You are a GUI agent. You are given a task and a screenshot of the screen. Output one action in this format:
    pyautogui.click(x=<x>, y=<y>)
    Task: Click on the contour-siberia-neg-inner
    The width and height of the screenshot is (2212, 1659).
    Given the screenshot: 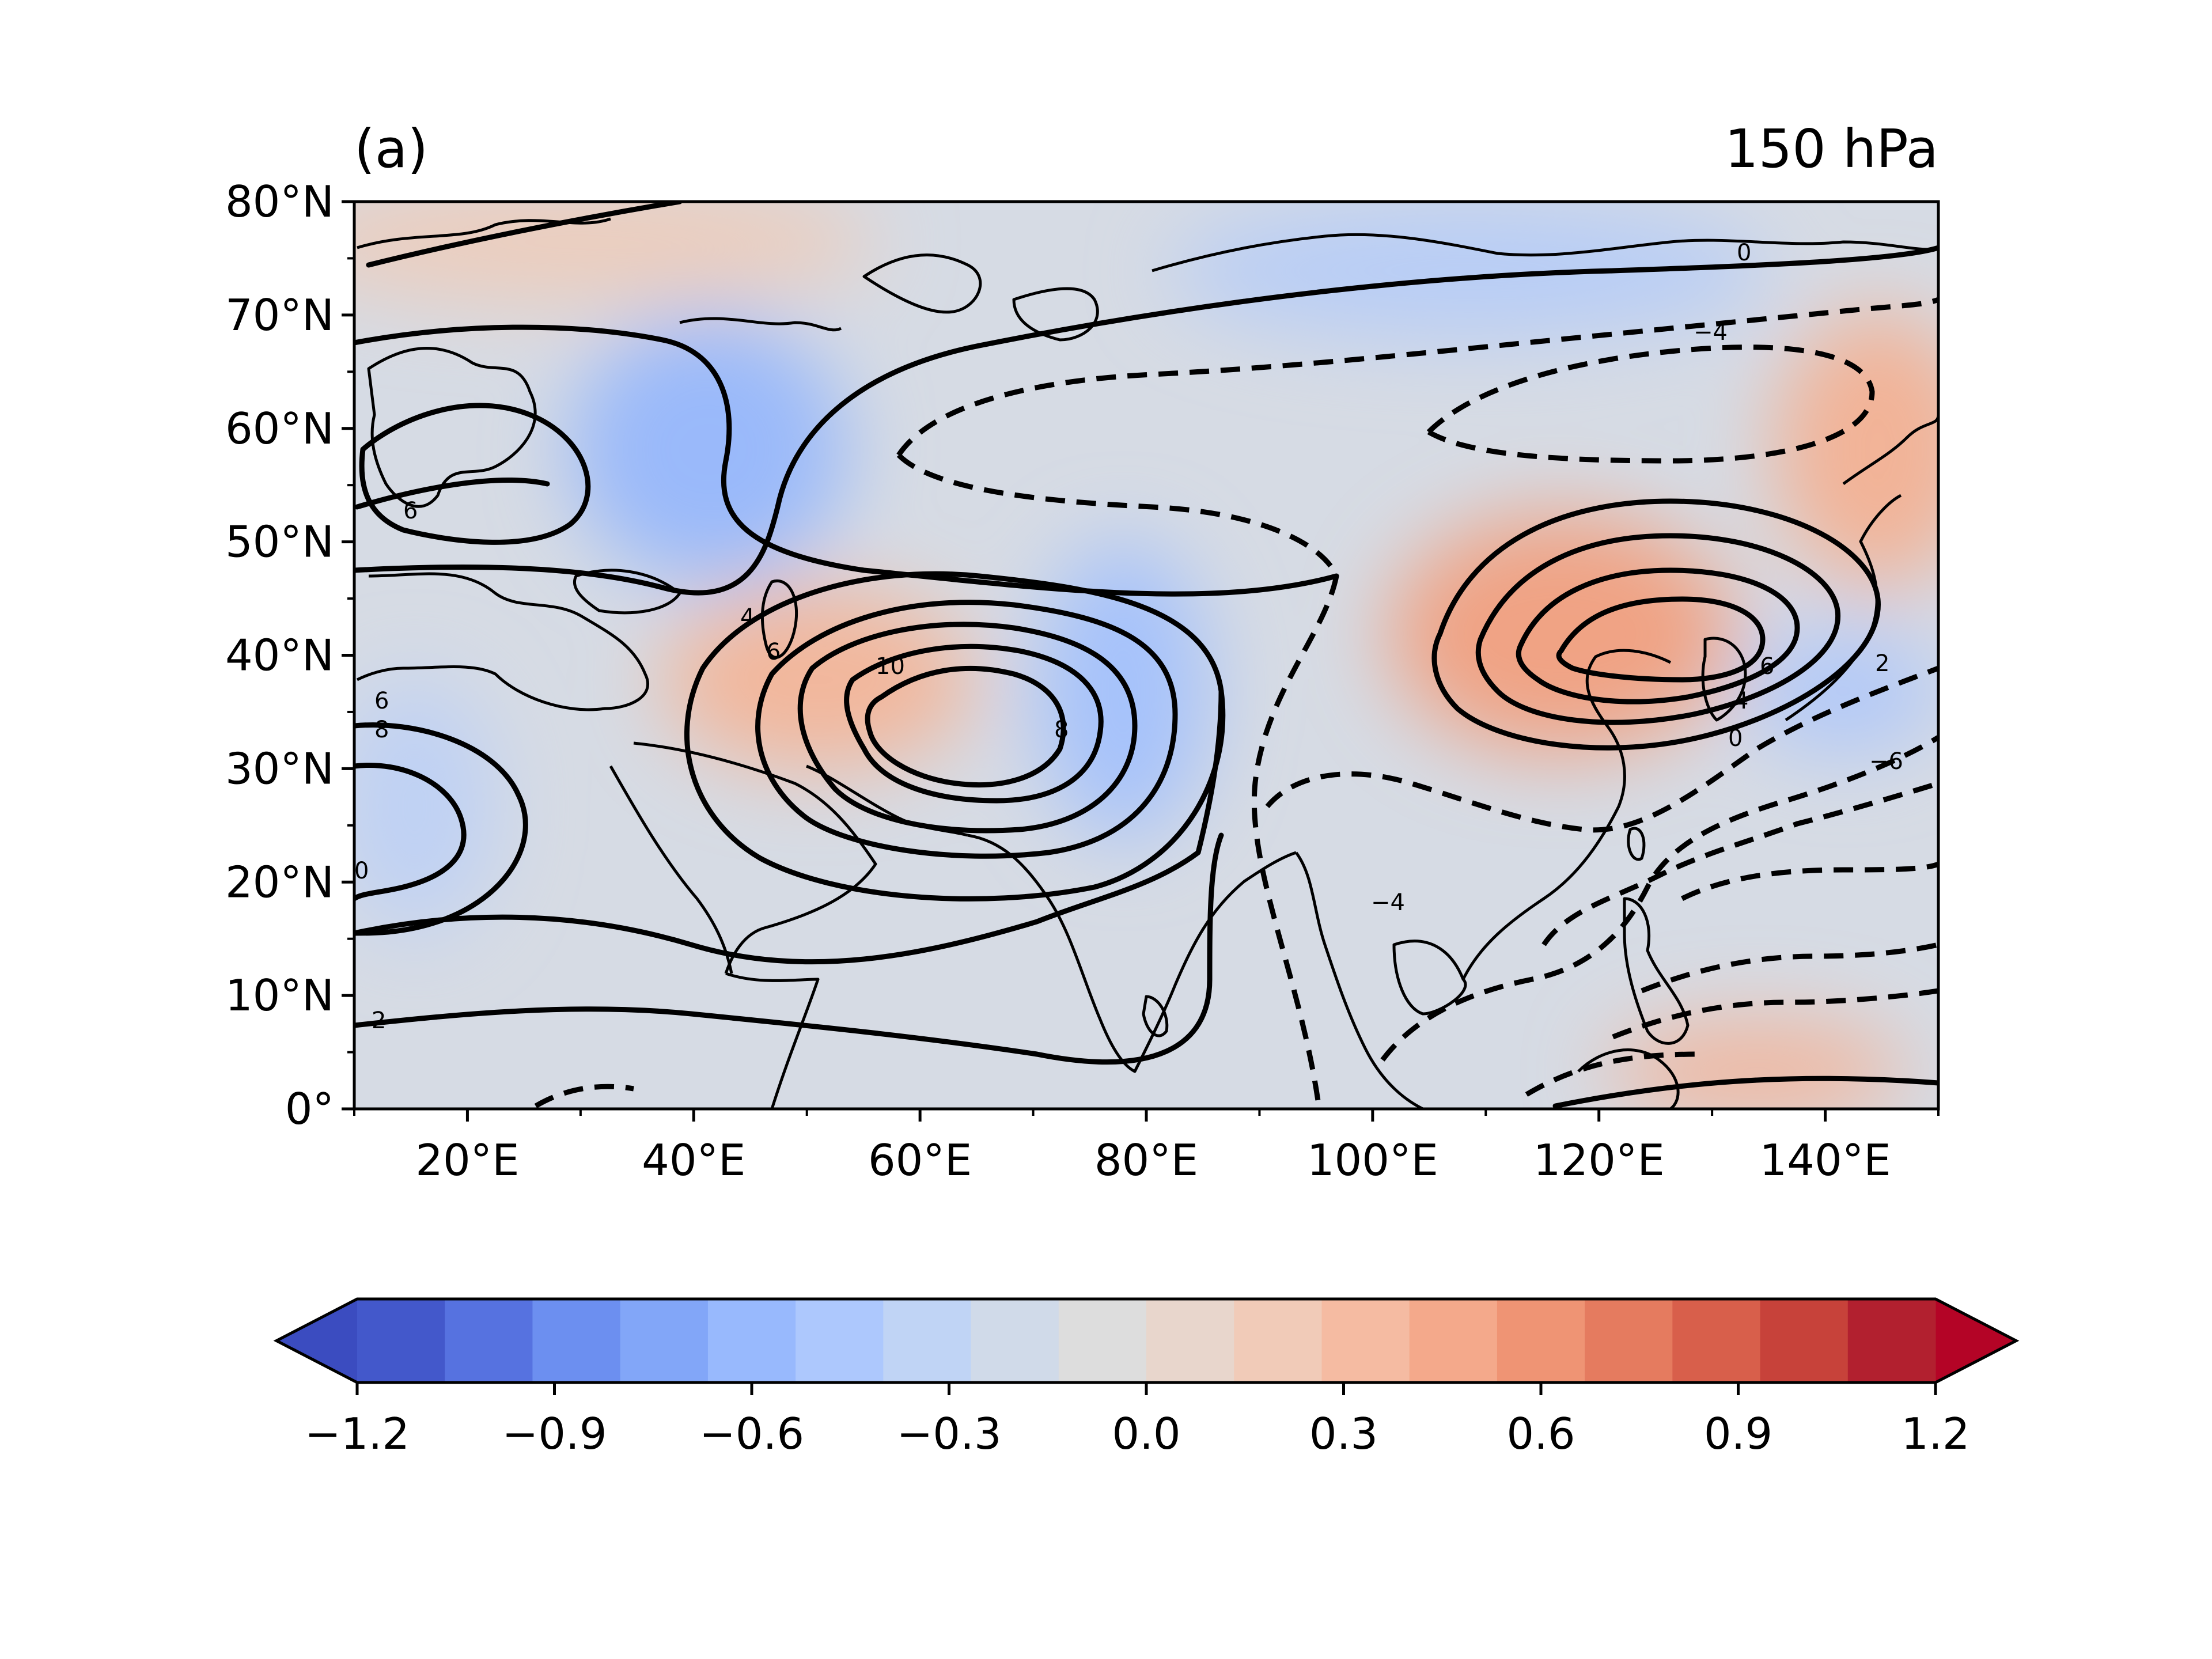 What is the action you would take?
    pyautogui.click(x=1650, y=404)
    